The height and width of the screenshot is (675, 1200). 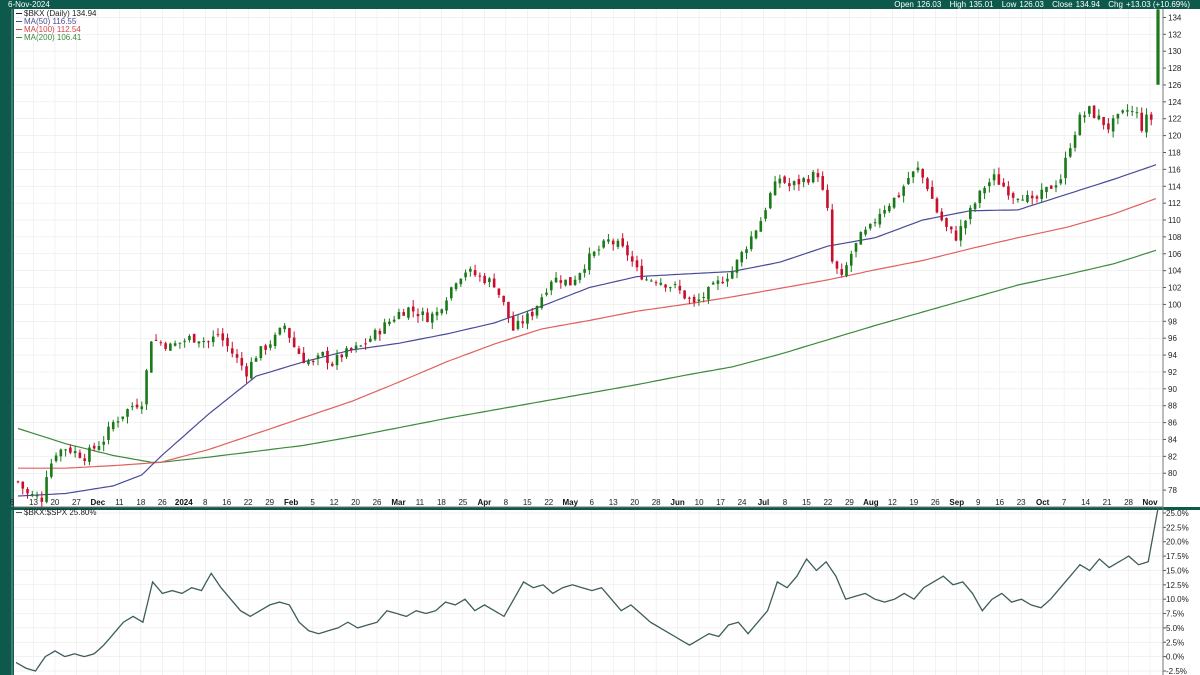 What do you see at coordinates (742, 502) in the screenshot?
I see `x-tick-label: 24` at bounding box center [742, 502].